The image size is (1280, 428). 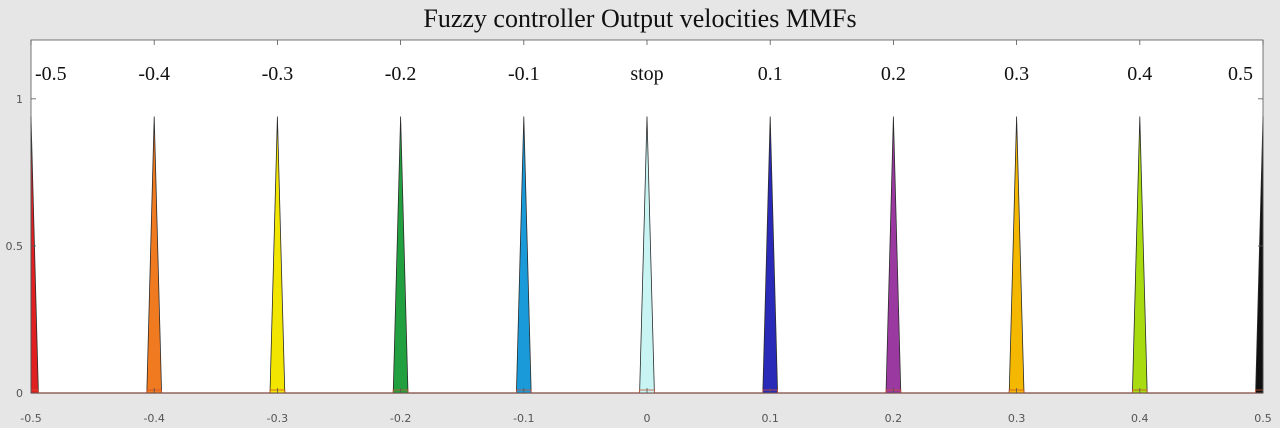 What do you see at coordinates (51, 74) in the screenshot?
I see `mf-label-0: -0.5` at bounding box center [51, 74].